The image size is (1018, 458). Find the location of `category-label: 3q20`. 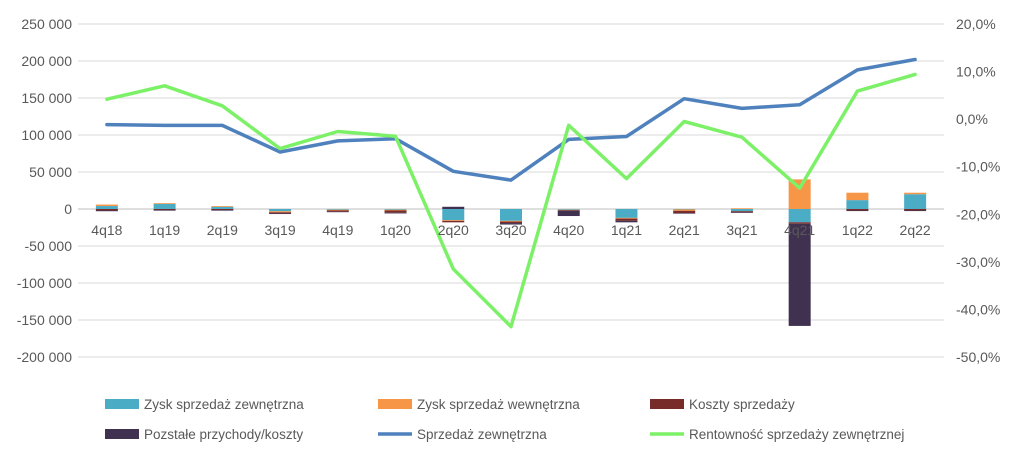

category-label: 3q20 is located at coordinates (510, 230).